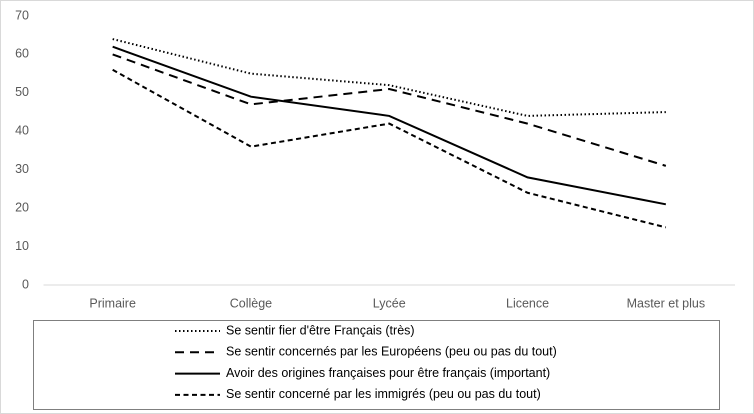  I want to click on y-tick-label: 60, so click(22, 54).